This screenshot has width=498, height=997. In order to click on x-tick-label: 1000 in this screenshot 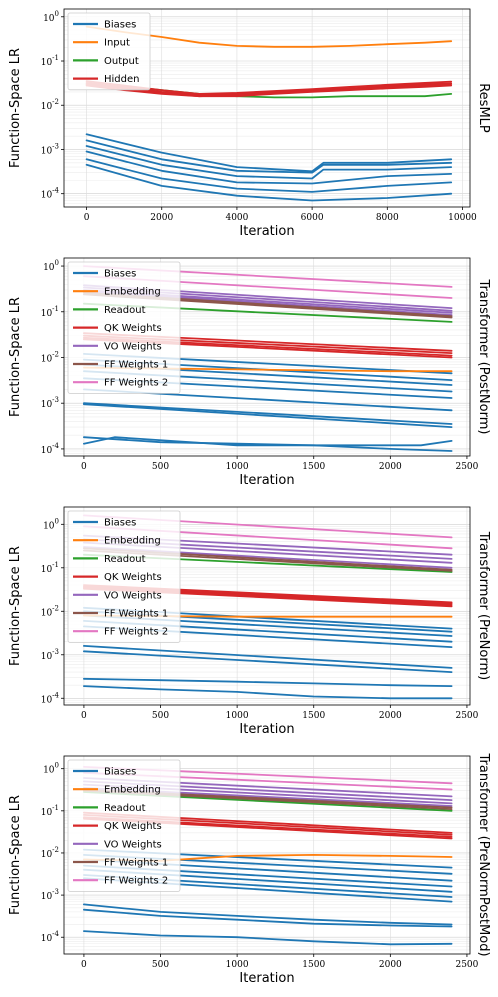, I will do `click(237, 467)`.